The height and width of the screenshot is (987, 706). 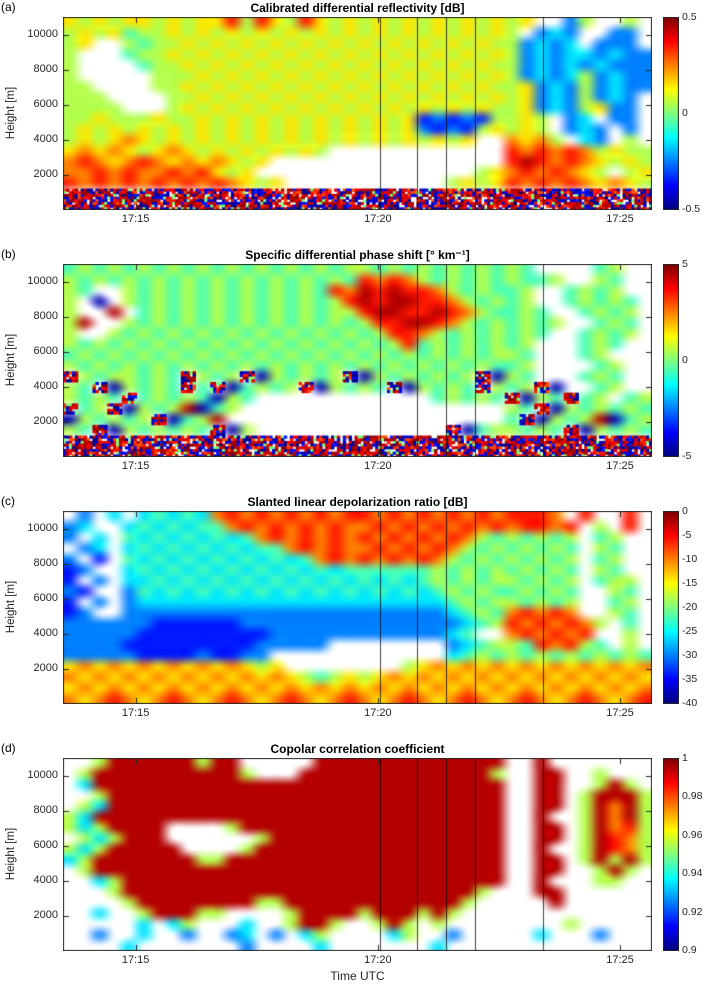 I want to click on colorbar-tick-label: 0.94, so click(x=692, y=873).